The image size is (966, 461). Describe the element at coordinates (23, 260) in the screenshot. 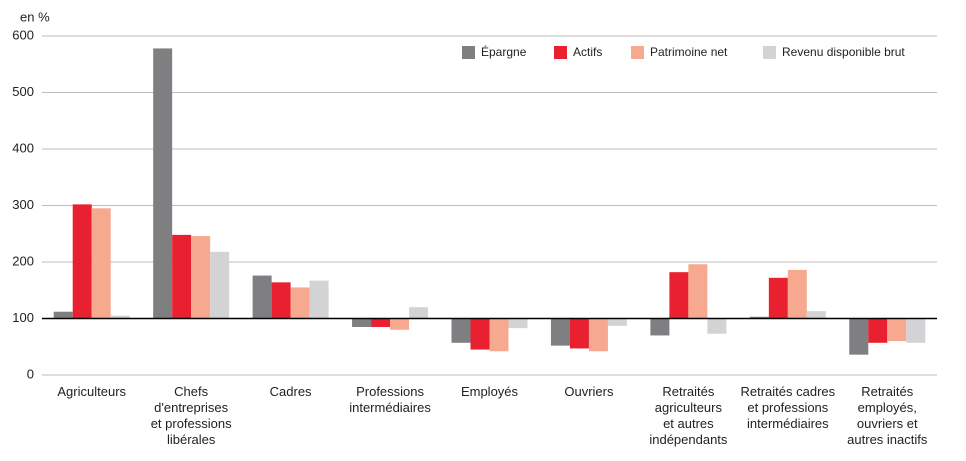

I see `y-tick-label: 200` at that location.